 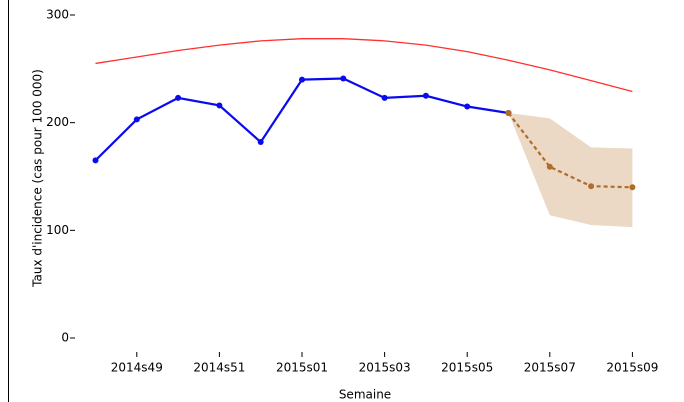 What do you see at coordinates (57, 122) in the screenshot?
I see `y-tick-label: 200` at bounding box center [57, 122].